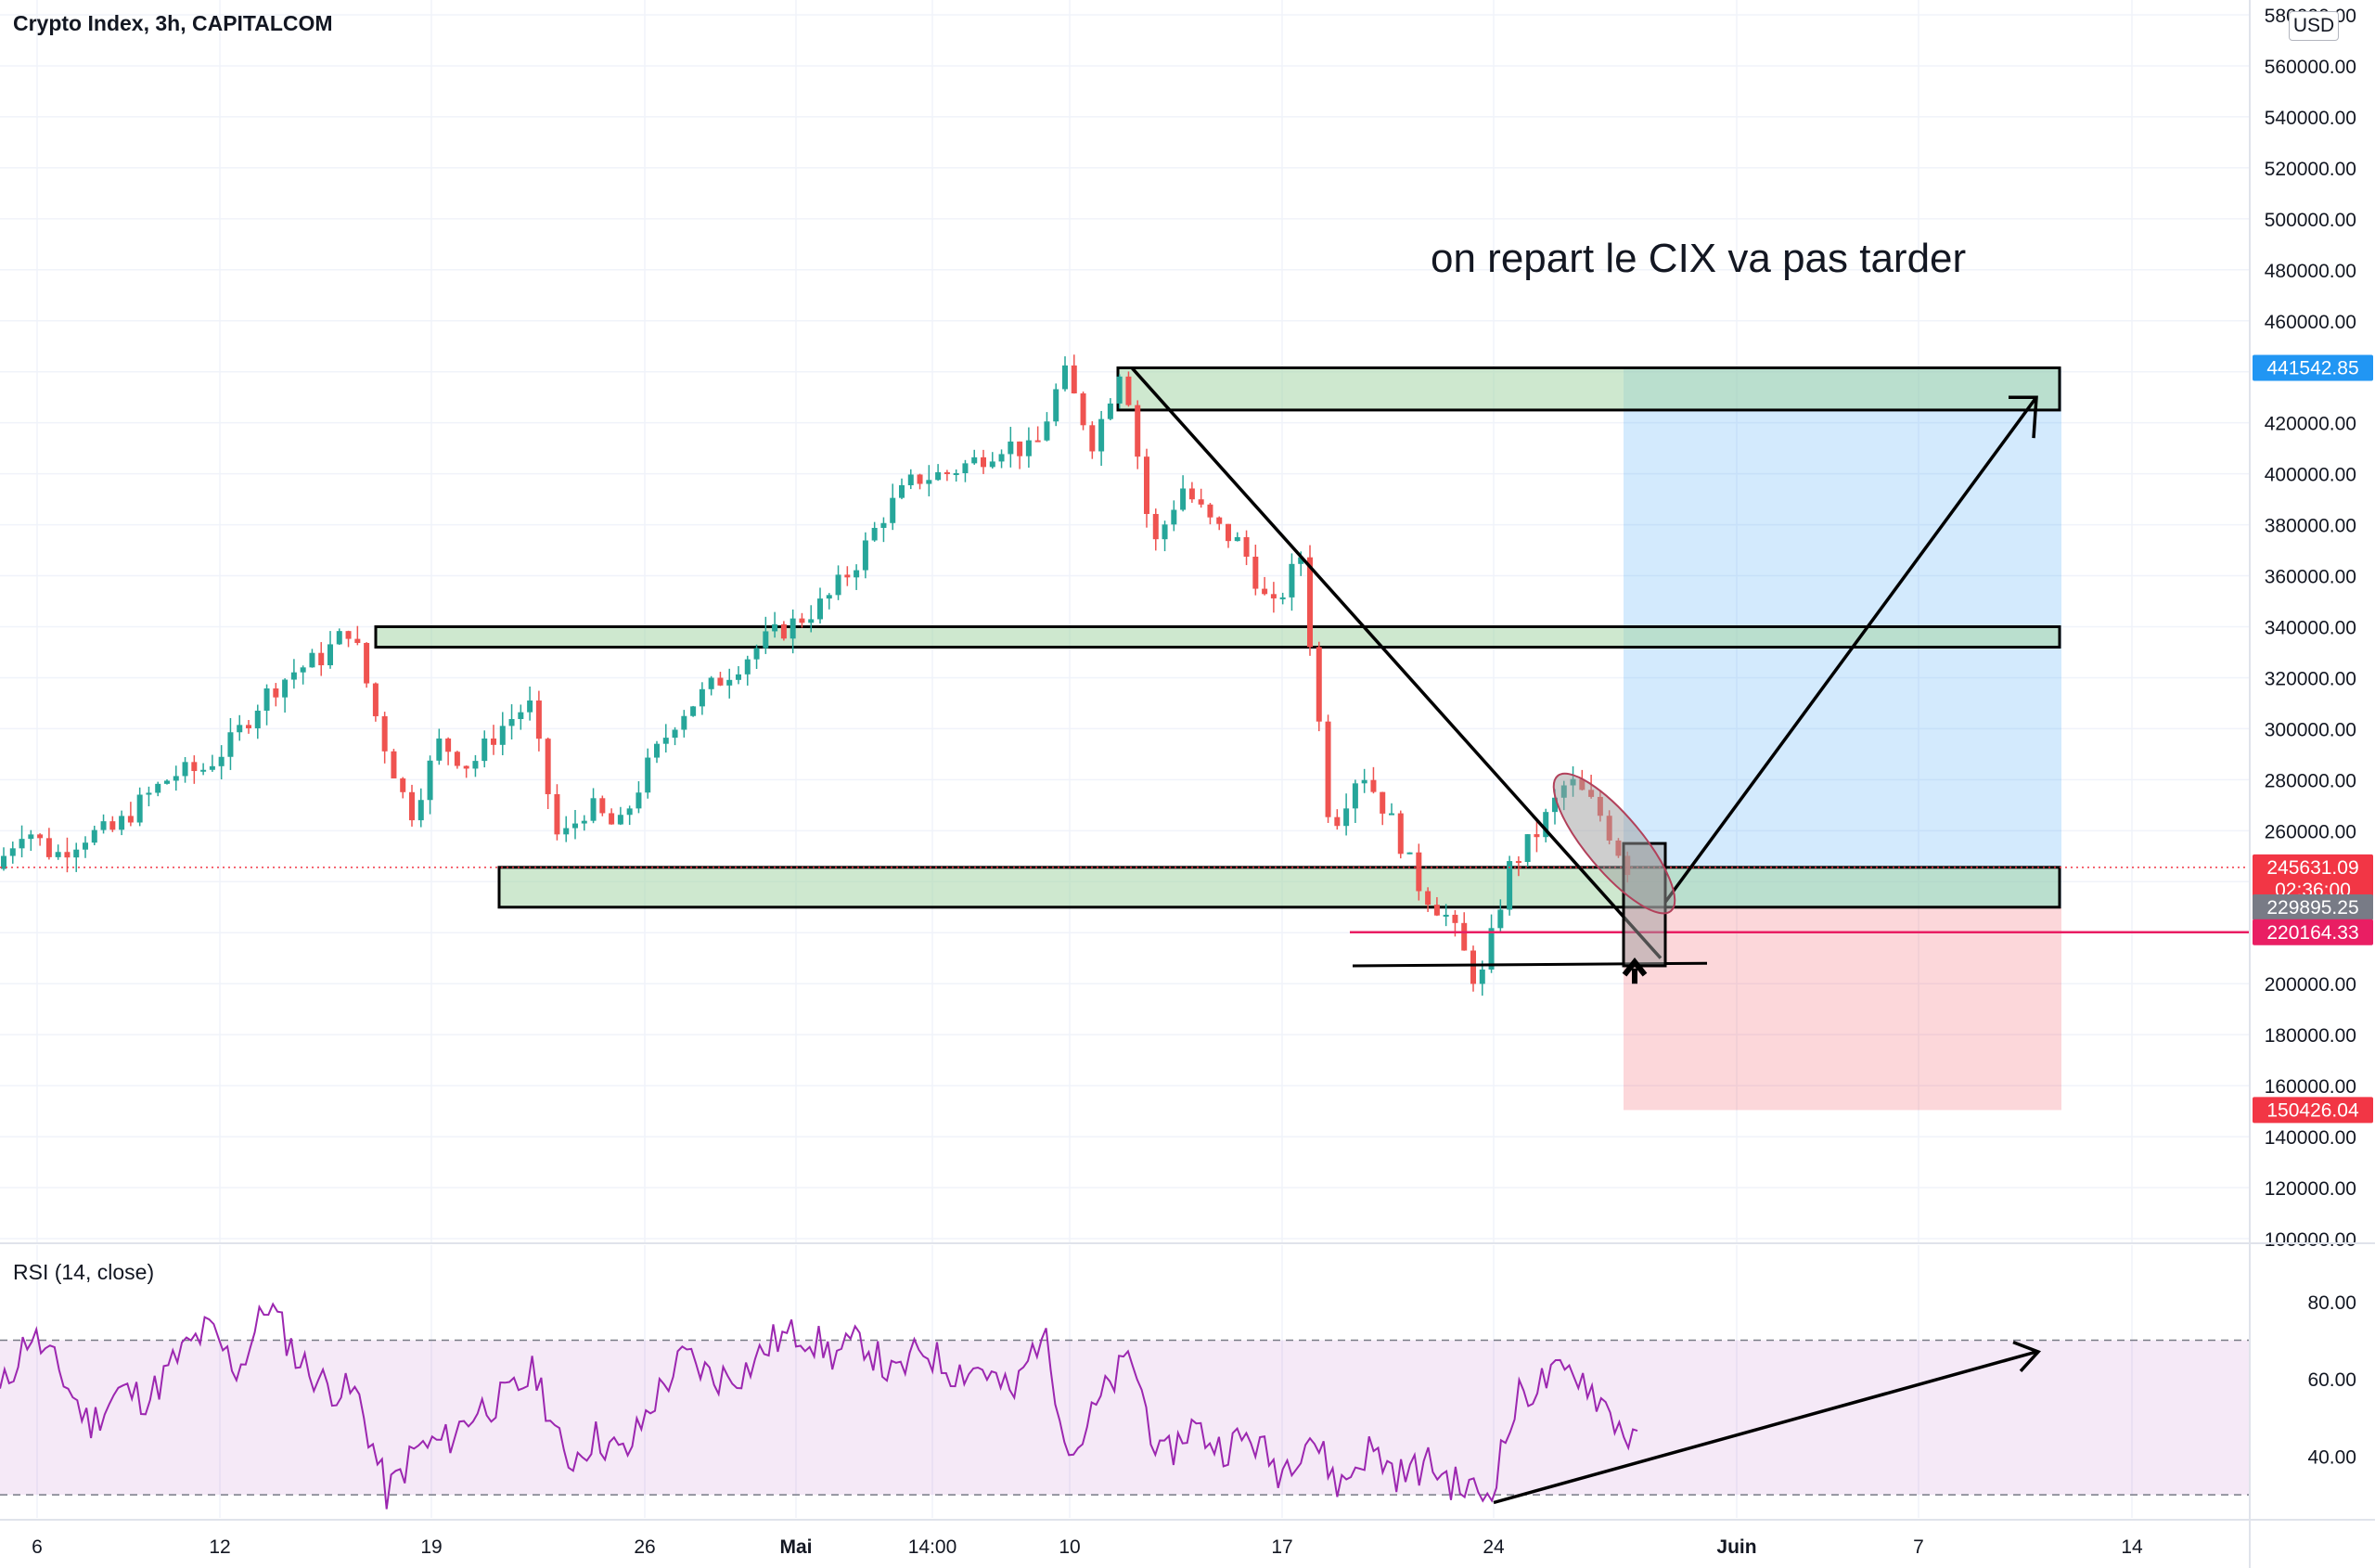  Describe the element at coordinates (1699, 259) in the screenshot. I see `annotation-text: on repart le CIX va pas tarder` at that location.